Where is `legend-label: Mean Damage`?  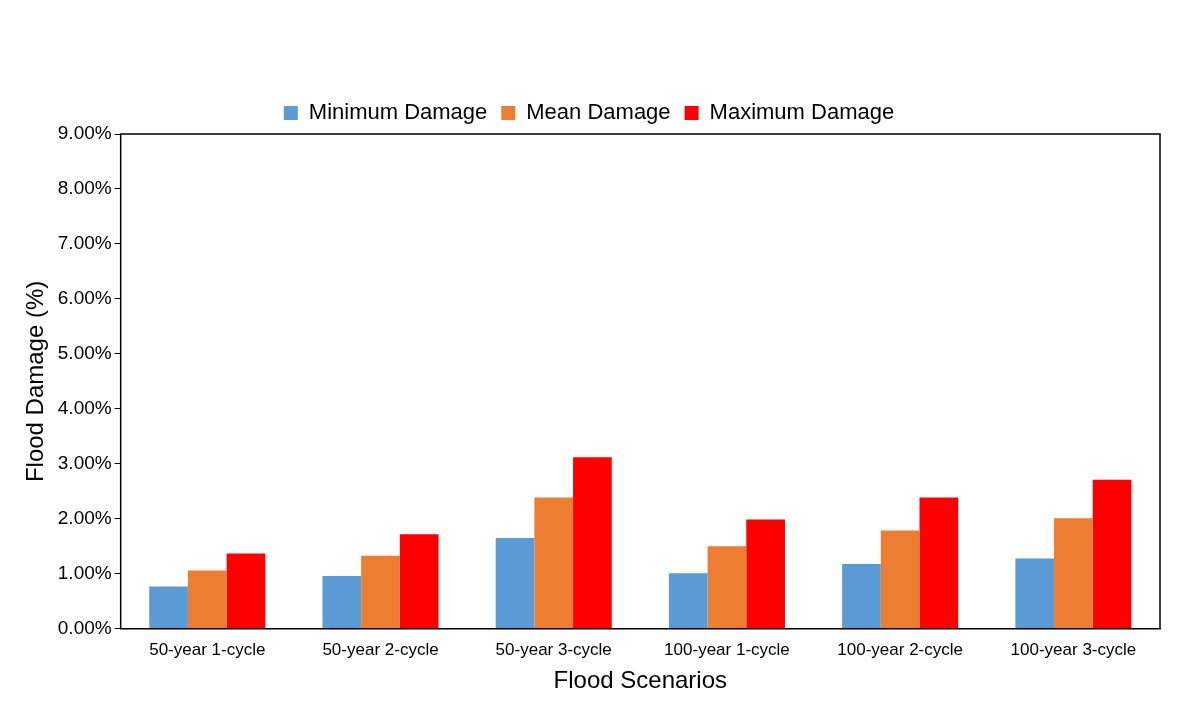 legend-label: Mean Damage is located at coordinates (598, 112).